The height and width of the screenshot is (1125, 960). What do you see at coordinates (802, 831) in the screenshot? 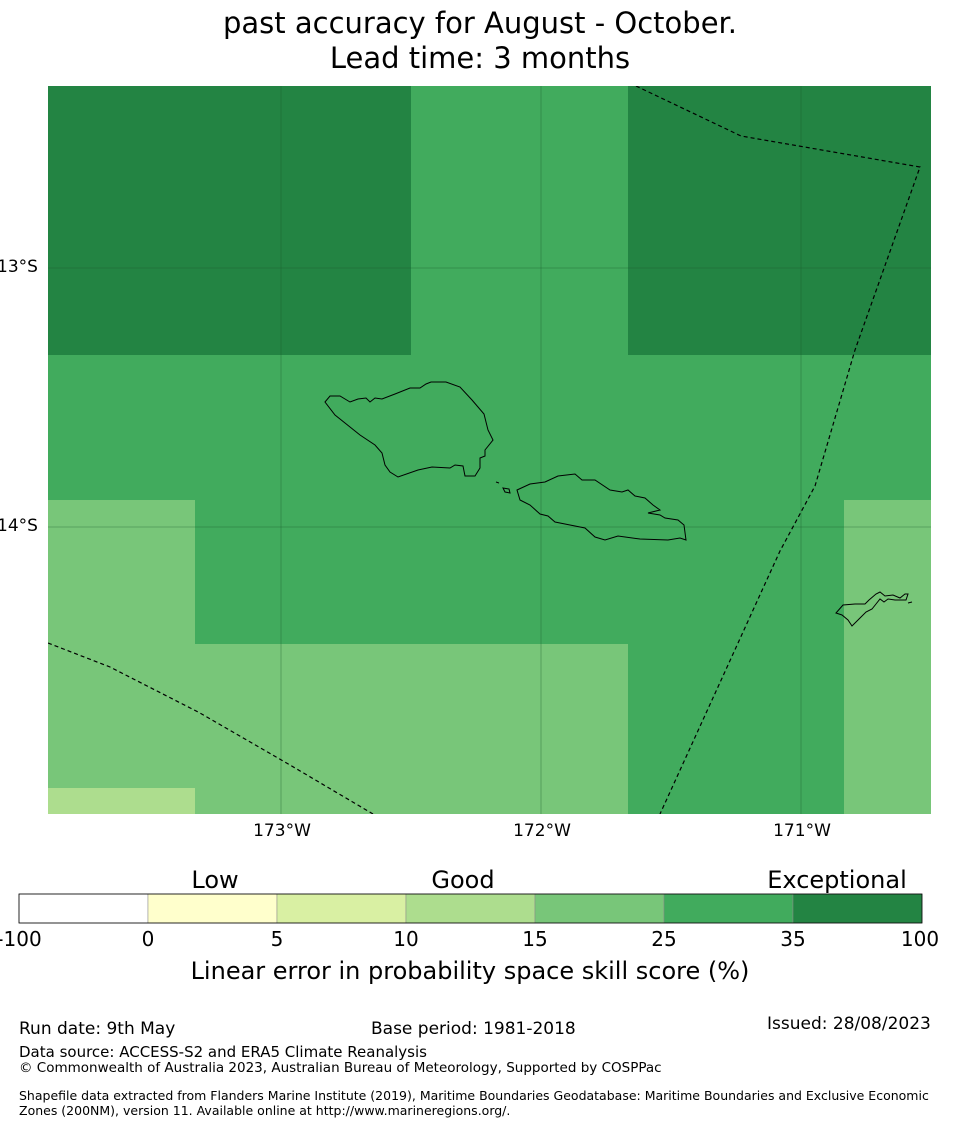
I see `lon-label-171w: 171°W` at bounding box center [802, 831].